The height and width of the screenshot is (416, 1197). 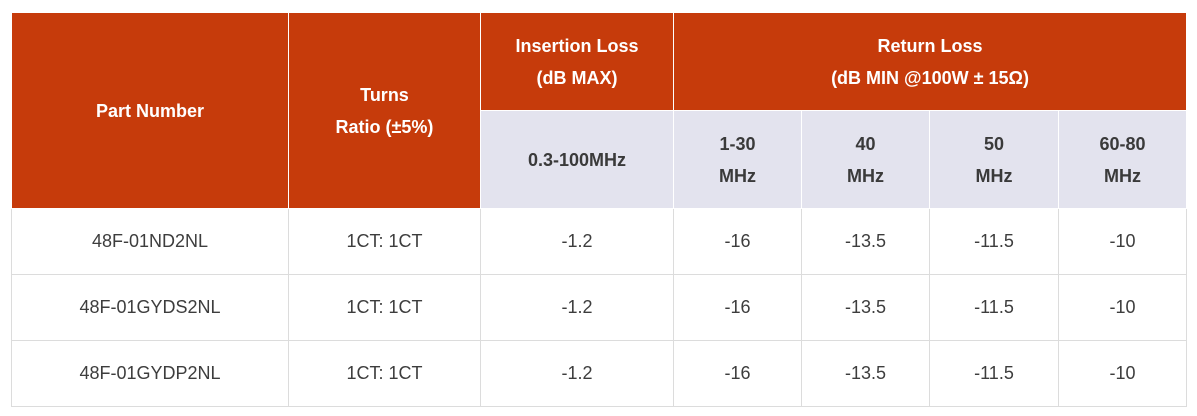 What do you see at coordinates (737, 159) in the screenshot?
I see `subheader-rl-range: 1-30 MHz` at bounding box center [737, 159].